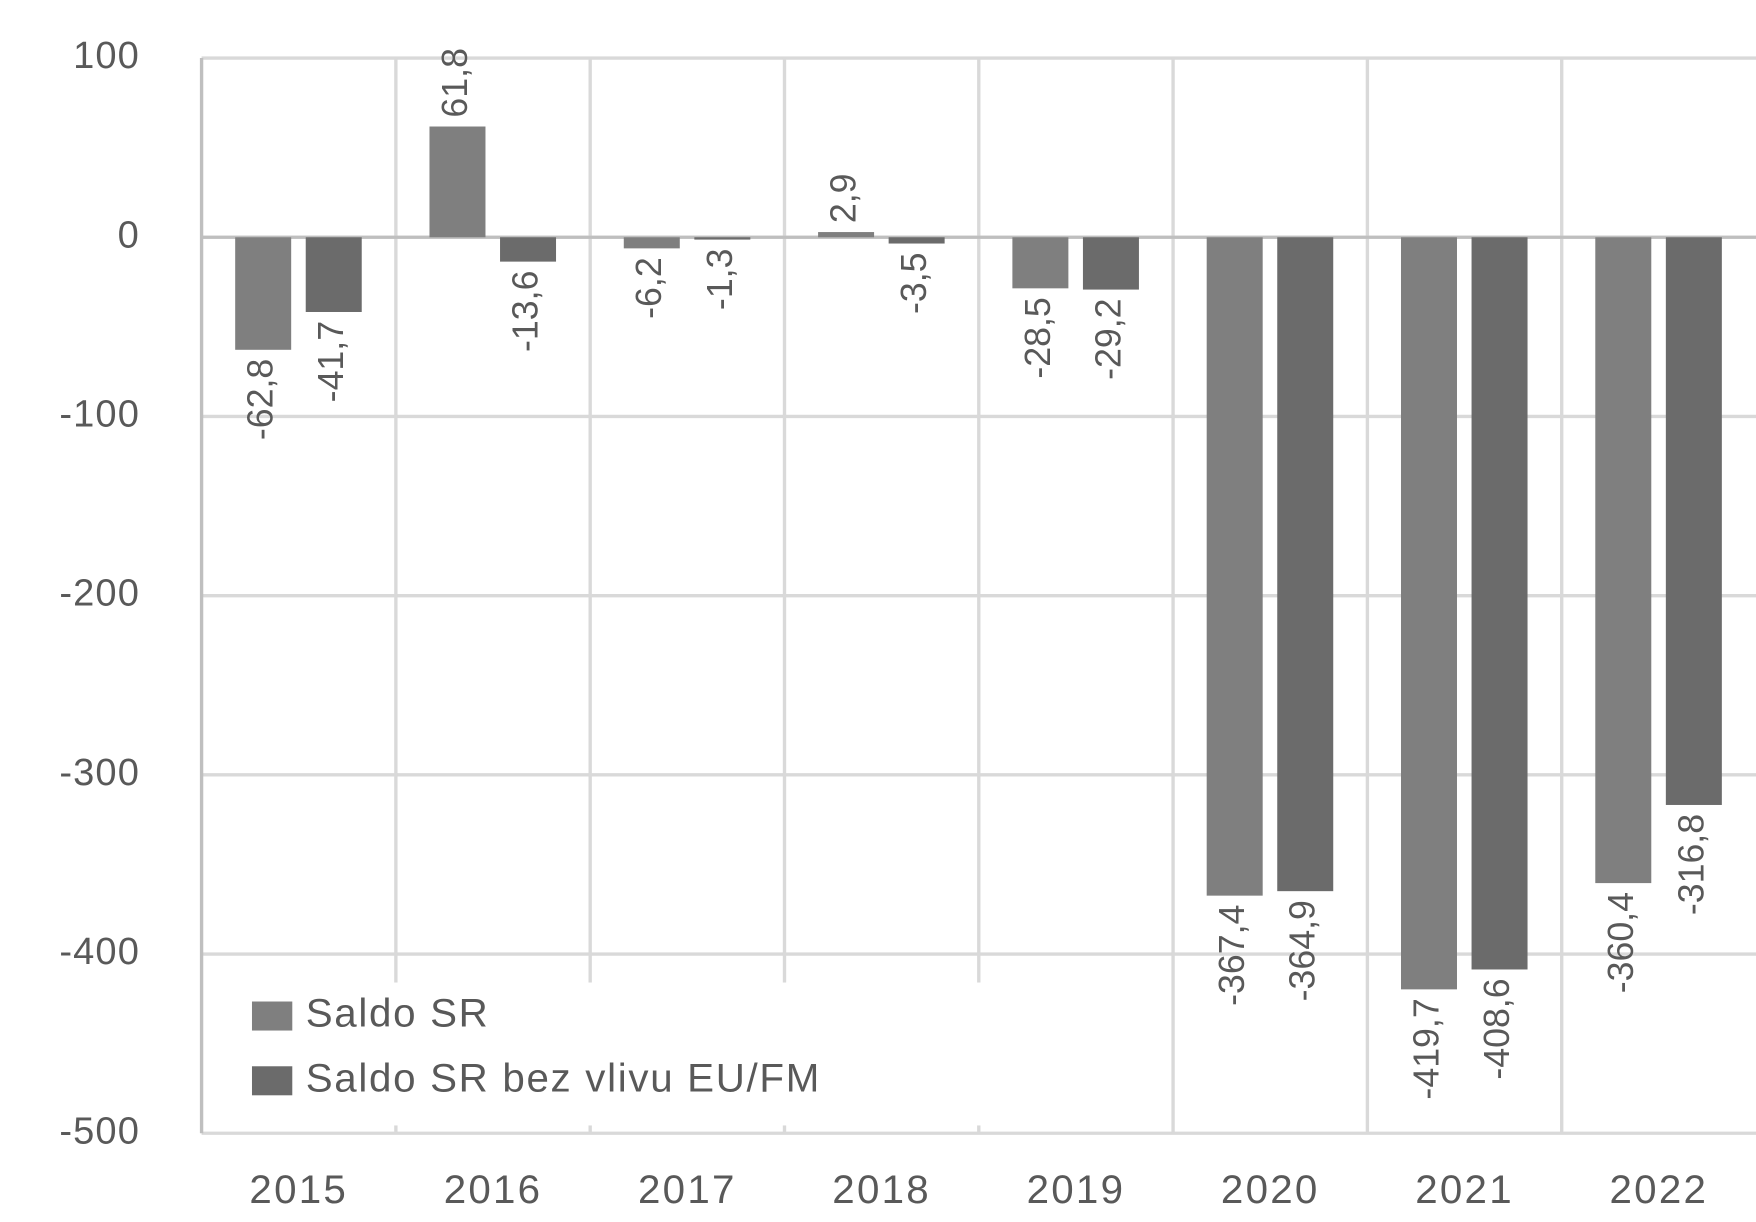 Image resolution: width=1756 pixels, height=1222 pixels. What do you see at coordinates (261, 399) in the screenshot?
I see `data-label: -62,8` at bounding box center [261, 399].